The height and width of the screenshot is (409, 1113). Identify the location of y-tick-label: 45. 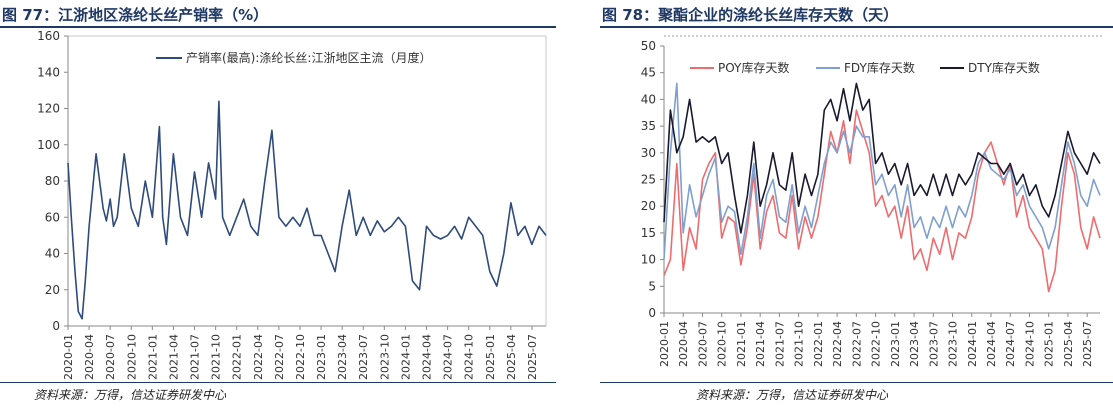
(648, 73).